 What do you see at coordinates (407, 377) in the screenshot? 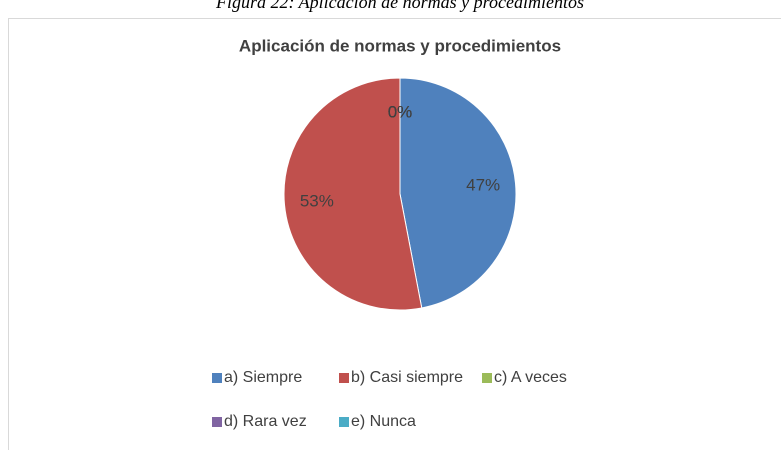
I see `legend-label: b) Casi siempre` at bounding box center [407, 377].